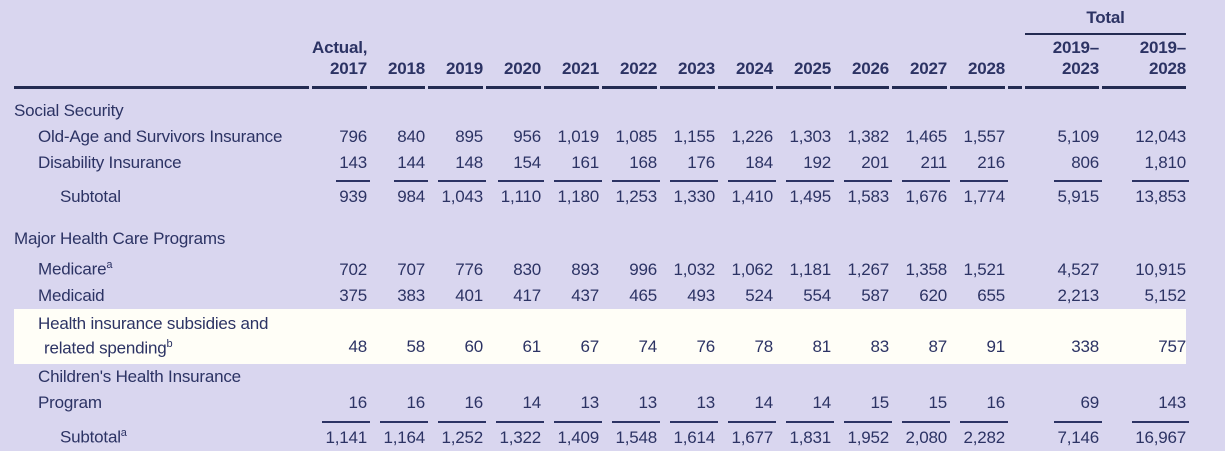 The height and width of the screenshot is (451, 1225). I want to click on value-cell: 383, so click(411, 295).